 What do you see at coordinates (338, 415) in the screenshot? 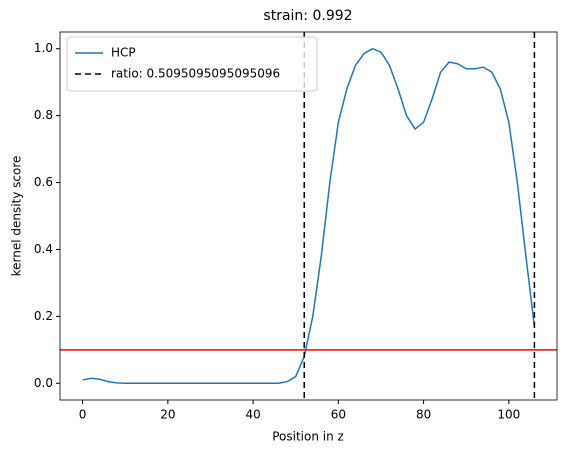
I see `x-tick-label: 60` at bounding box center [338, 415].